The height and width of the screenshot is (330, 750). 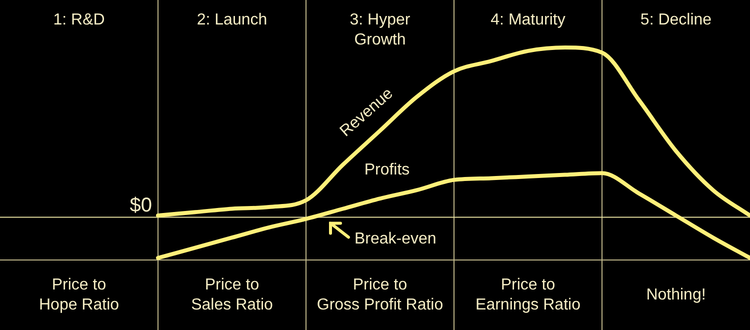 What do you see at coordinates (79, 295) in the screenshot?
I see `text: Price to Hope Ratio` at bounding box center [79, 295].